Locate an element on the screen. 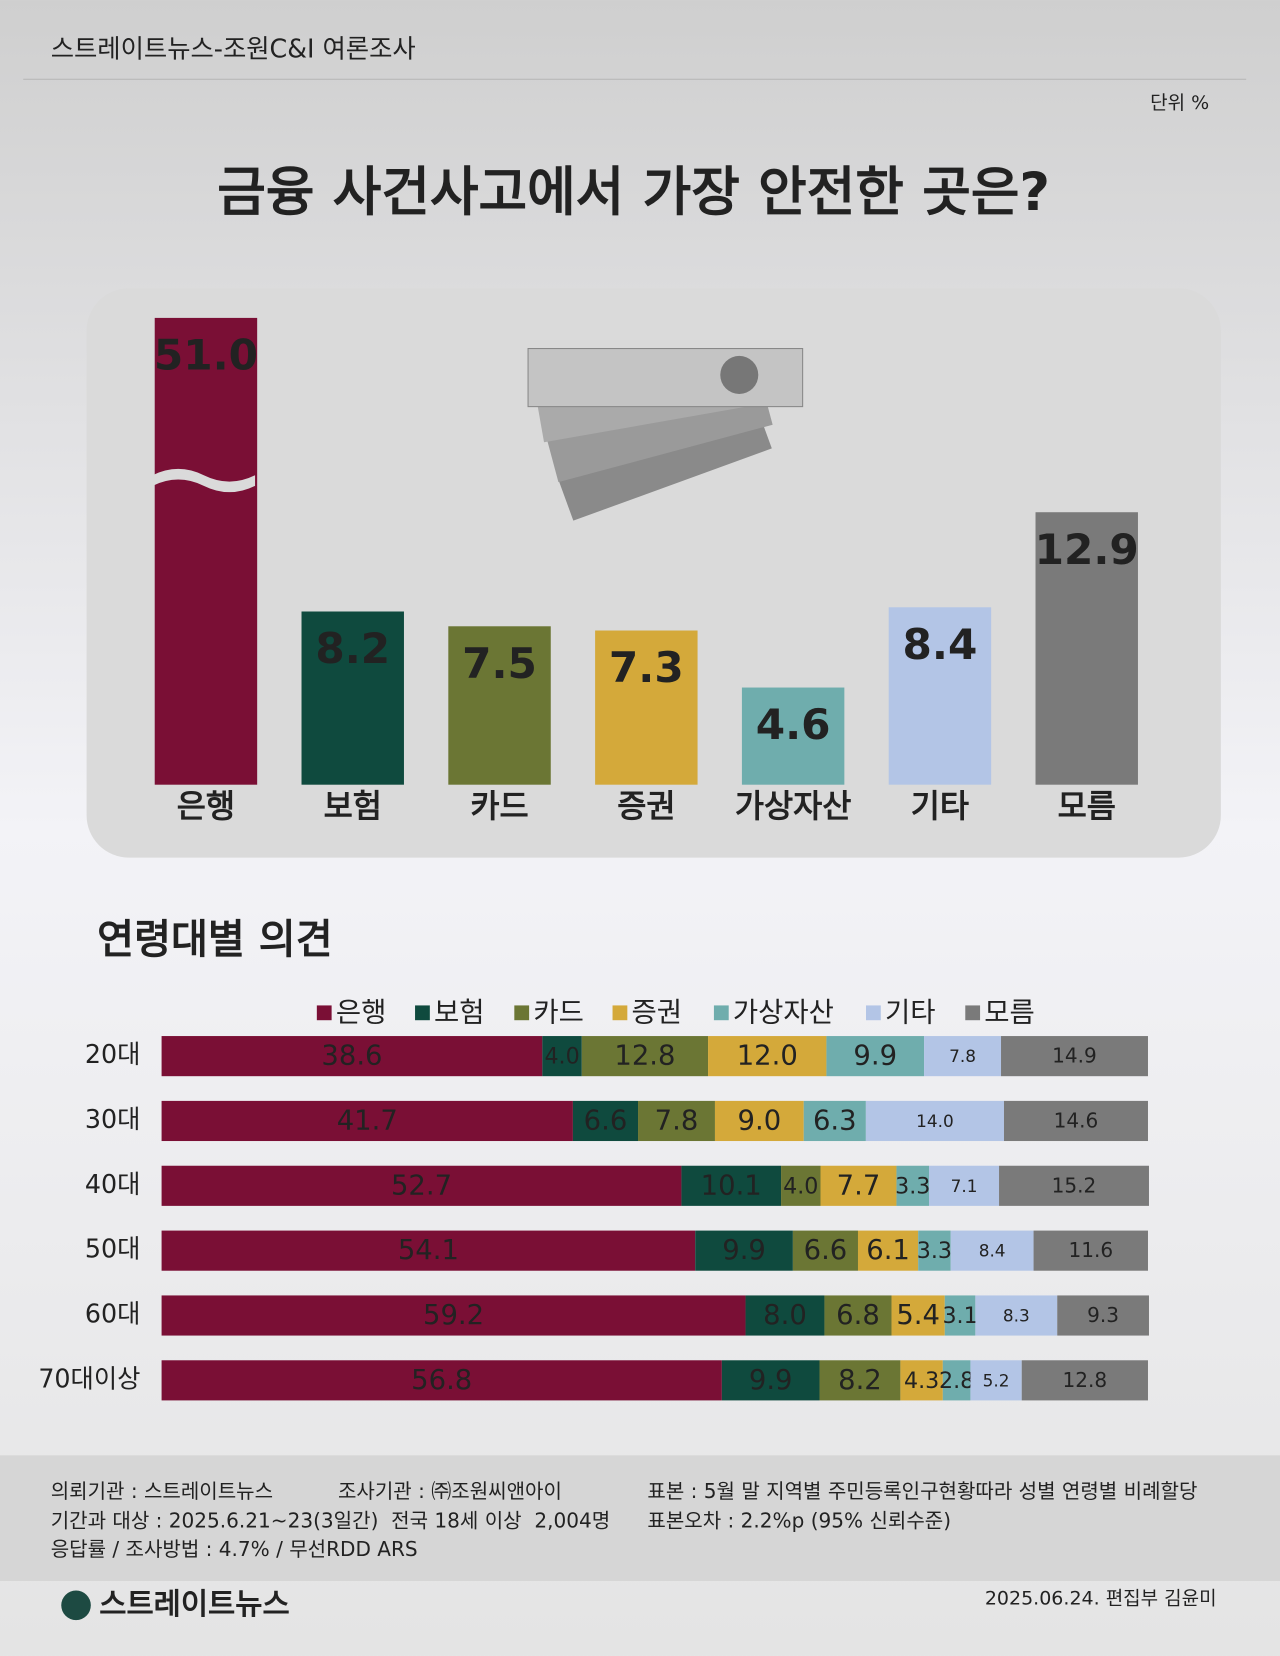 The width and height of the screenshot is (1280, 1656). legend-label: 은행 is located at coordinates (361, 1012).